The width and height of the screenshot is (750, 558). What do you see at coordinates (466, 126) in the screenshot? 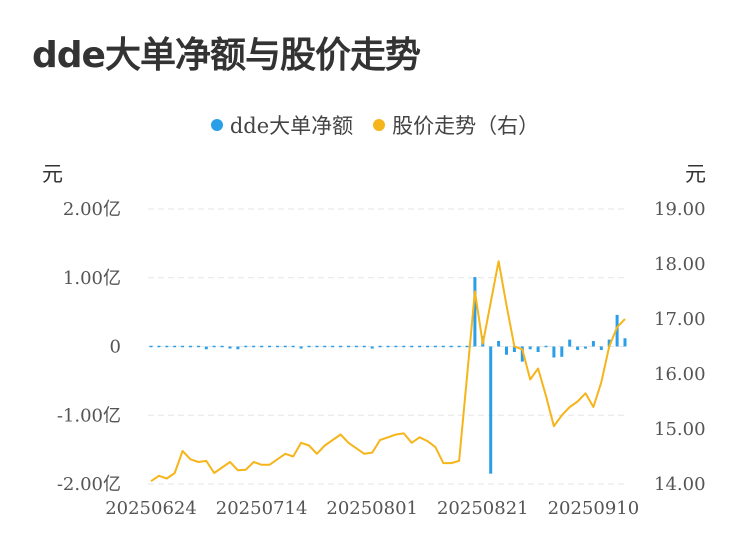
I see `legend-label-price: 股价走势（右）` at bounding box center [466, 126].